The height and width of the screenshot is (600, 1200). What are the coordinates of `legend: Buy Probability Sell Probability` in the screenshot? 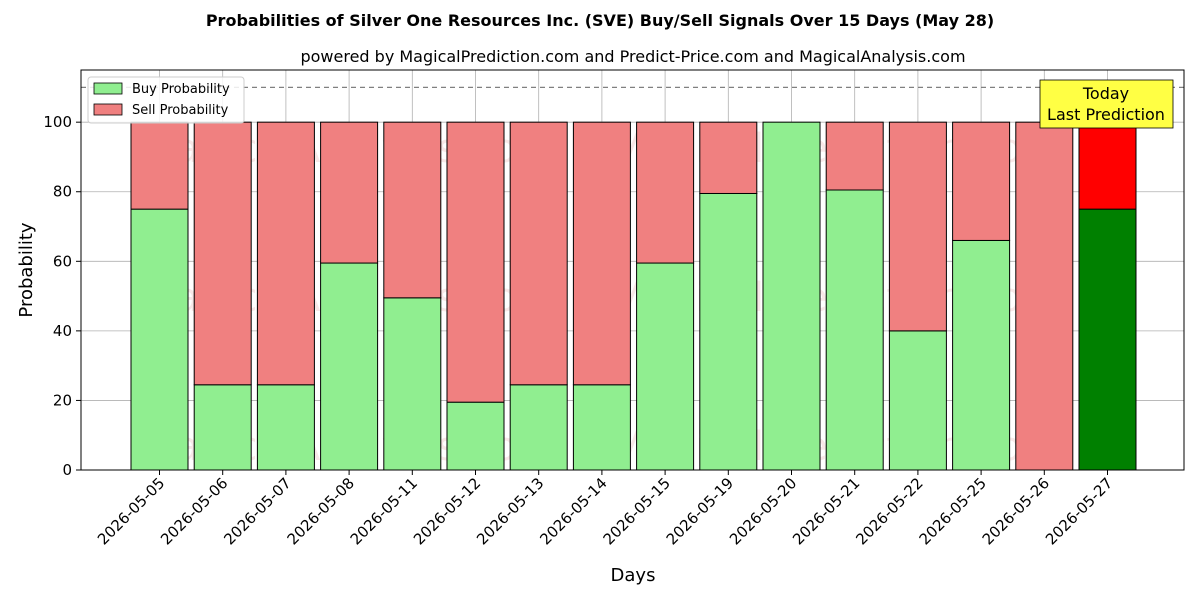 It's located at (166, 100).